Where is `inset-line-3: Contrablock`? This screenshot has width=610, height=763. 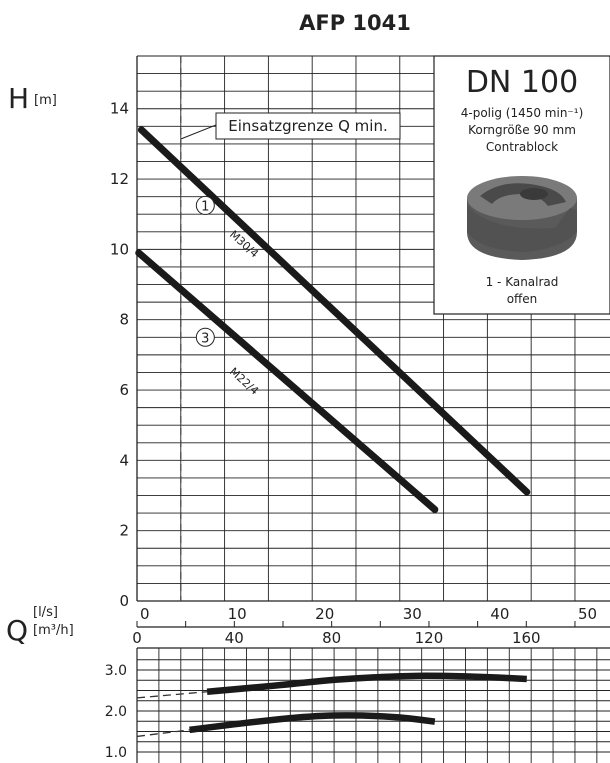
inset-line-3: Contrablock is located at coordinates (522, 147).